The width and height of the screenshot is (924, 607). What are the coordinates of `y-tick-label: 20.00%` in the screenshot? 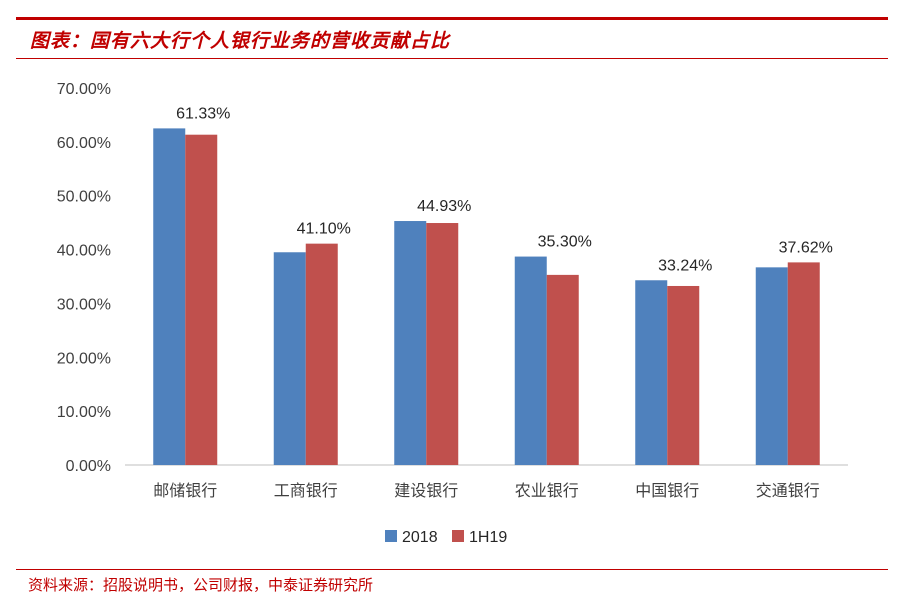 It's located at (84, 358).